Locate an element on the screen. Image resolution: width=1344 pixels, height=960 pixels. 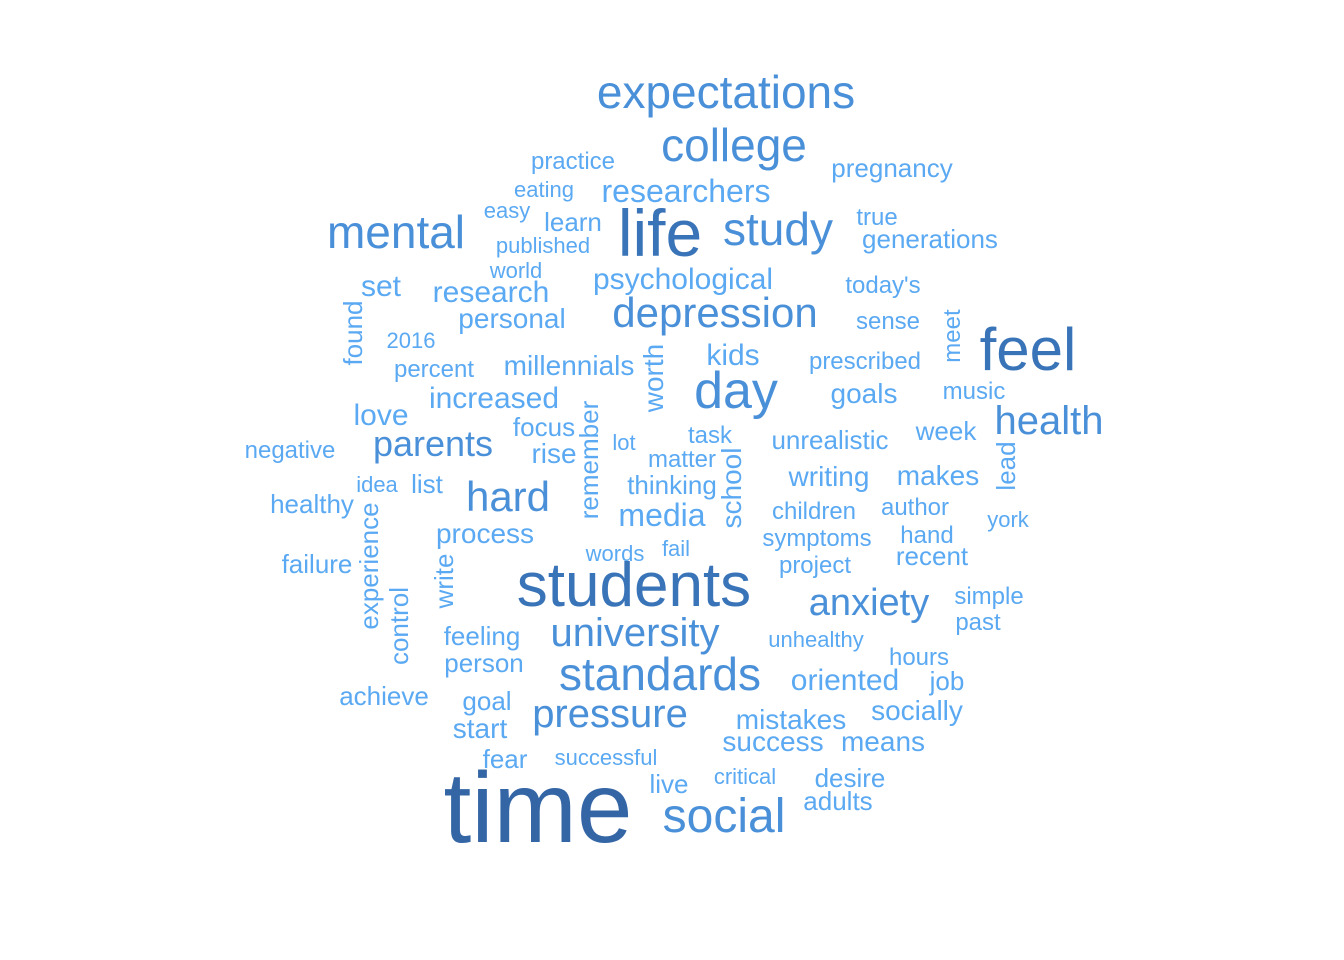
word-matter: matter is located at coordinates (682, 459).